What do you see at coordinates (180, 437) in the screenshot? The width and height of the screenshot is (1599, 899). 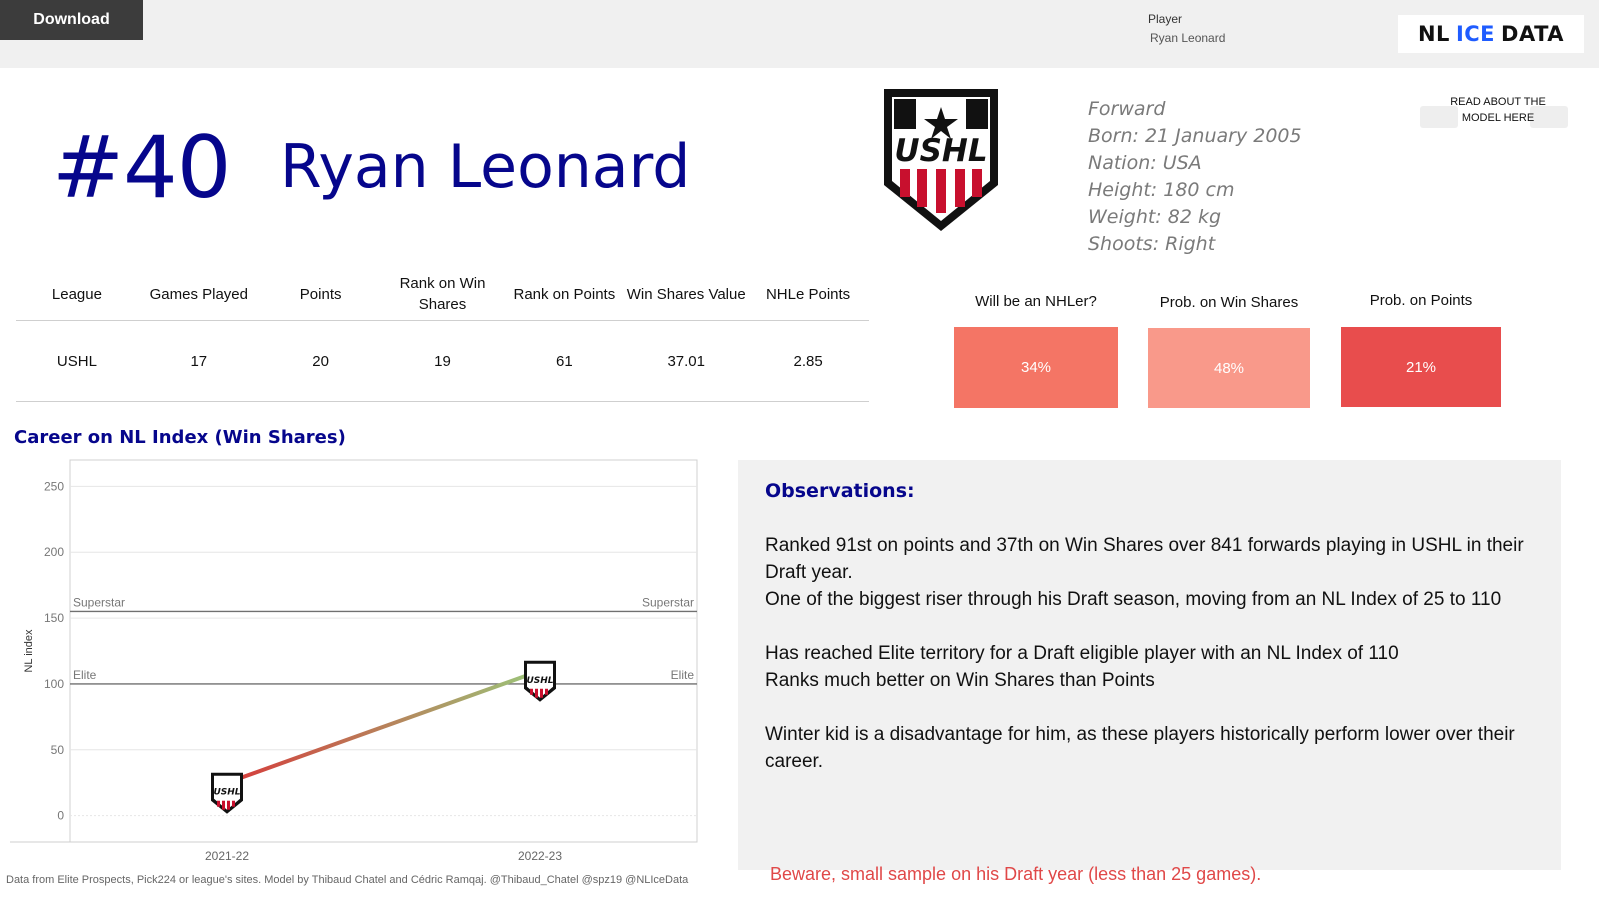 I see `chart-title: Career on NL Index (Win Shares)` at bounding box center [180, 437].